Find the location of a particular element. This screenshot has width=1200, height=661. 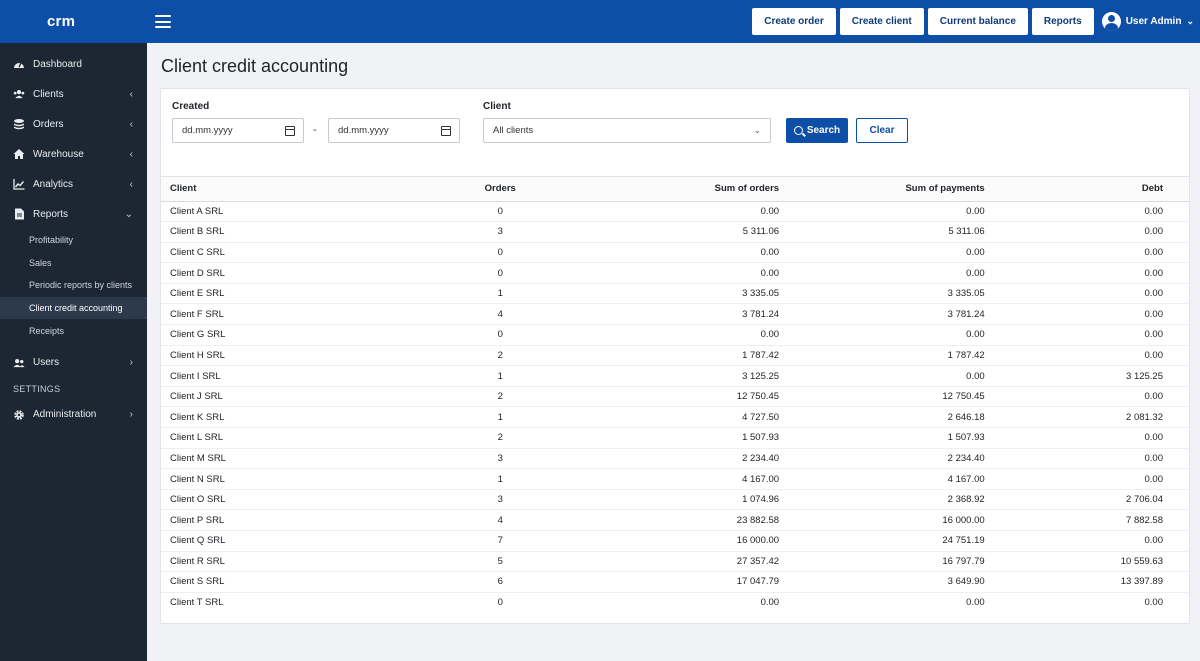

sidebar-subitem-receipts: Receipts is located at coordinates (47, 330).